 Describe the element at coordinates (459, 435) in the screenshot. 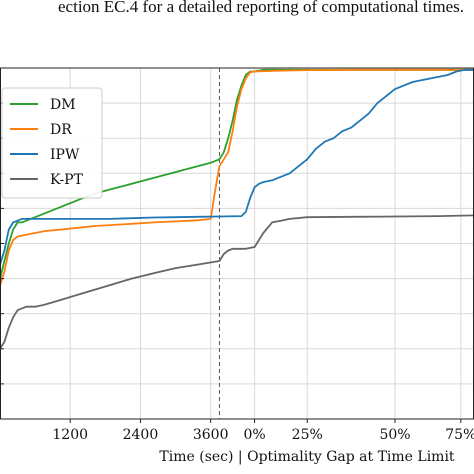

I see `x-tick-label-6: 75%` at that location.